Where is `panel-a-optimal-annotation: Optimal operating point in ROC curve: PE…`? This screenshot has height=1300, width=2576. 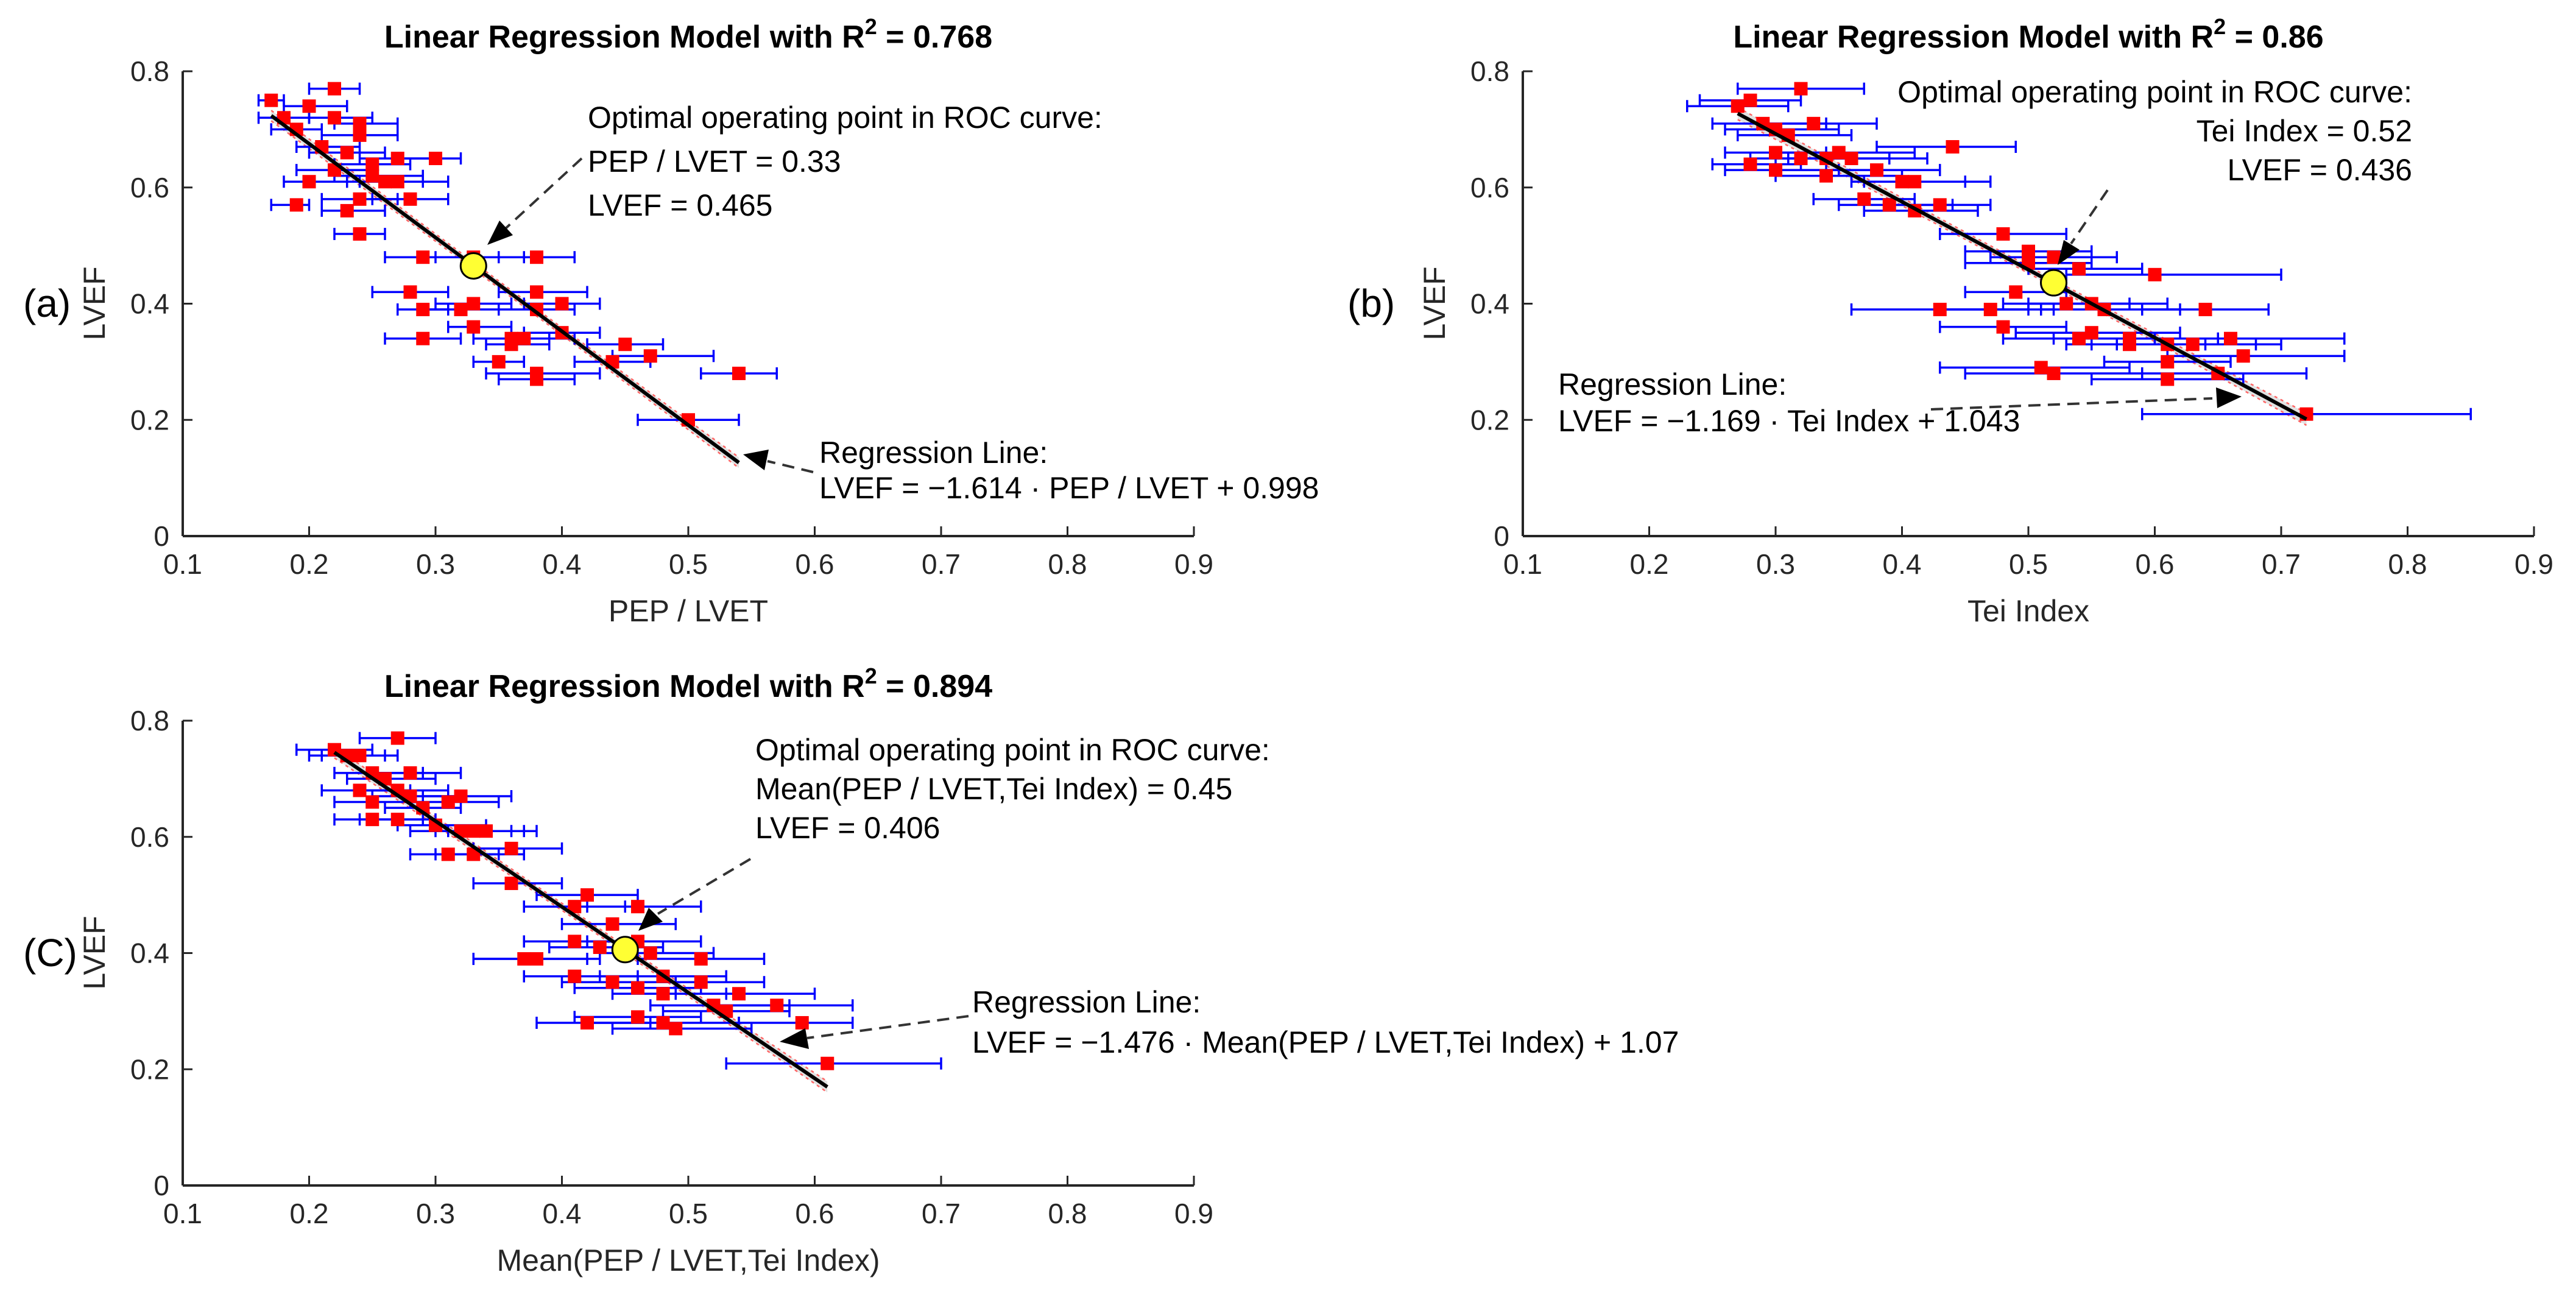 panel-a-optimal-annotation: Optimal operating point in ROC curve: PE… is located at coordinates (795, 173).